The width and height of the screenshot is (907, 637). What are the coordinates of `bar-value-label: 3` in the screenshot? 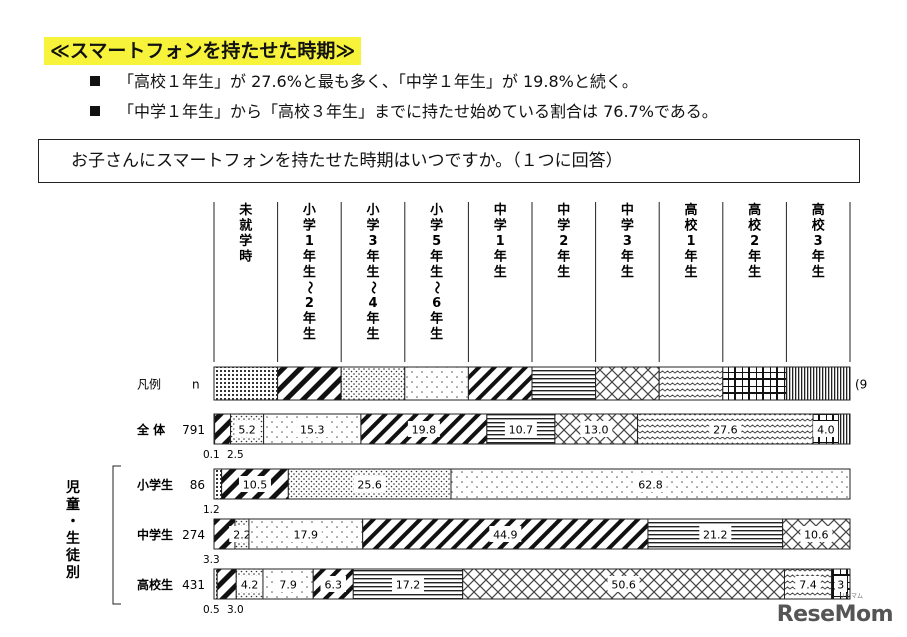 It's located at (840, 585).